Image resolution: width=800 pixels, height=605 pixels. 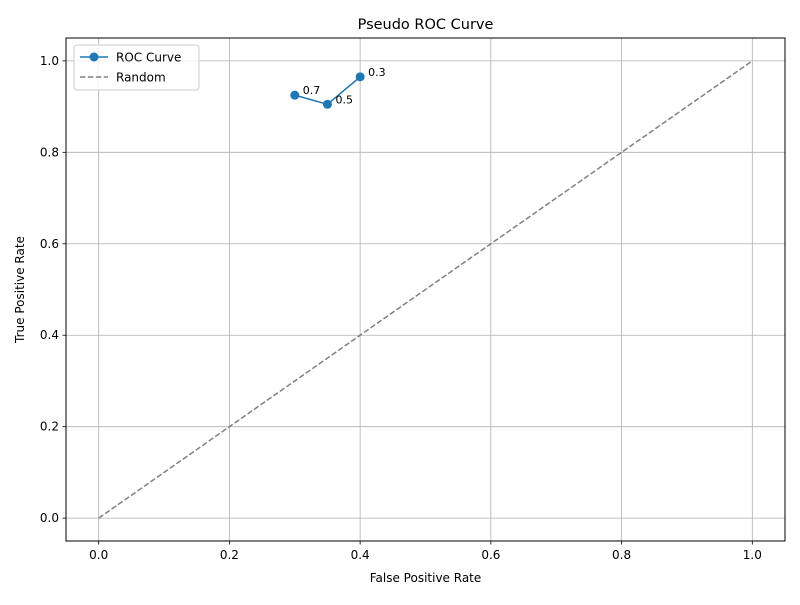 What do you see at coordinates (312, 90) in the screenshot?
I see `roc-point-label: 0.7` at bounding box center [312, 90].